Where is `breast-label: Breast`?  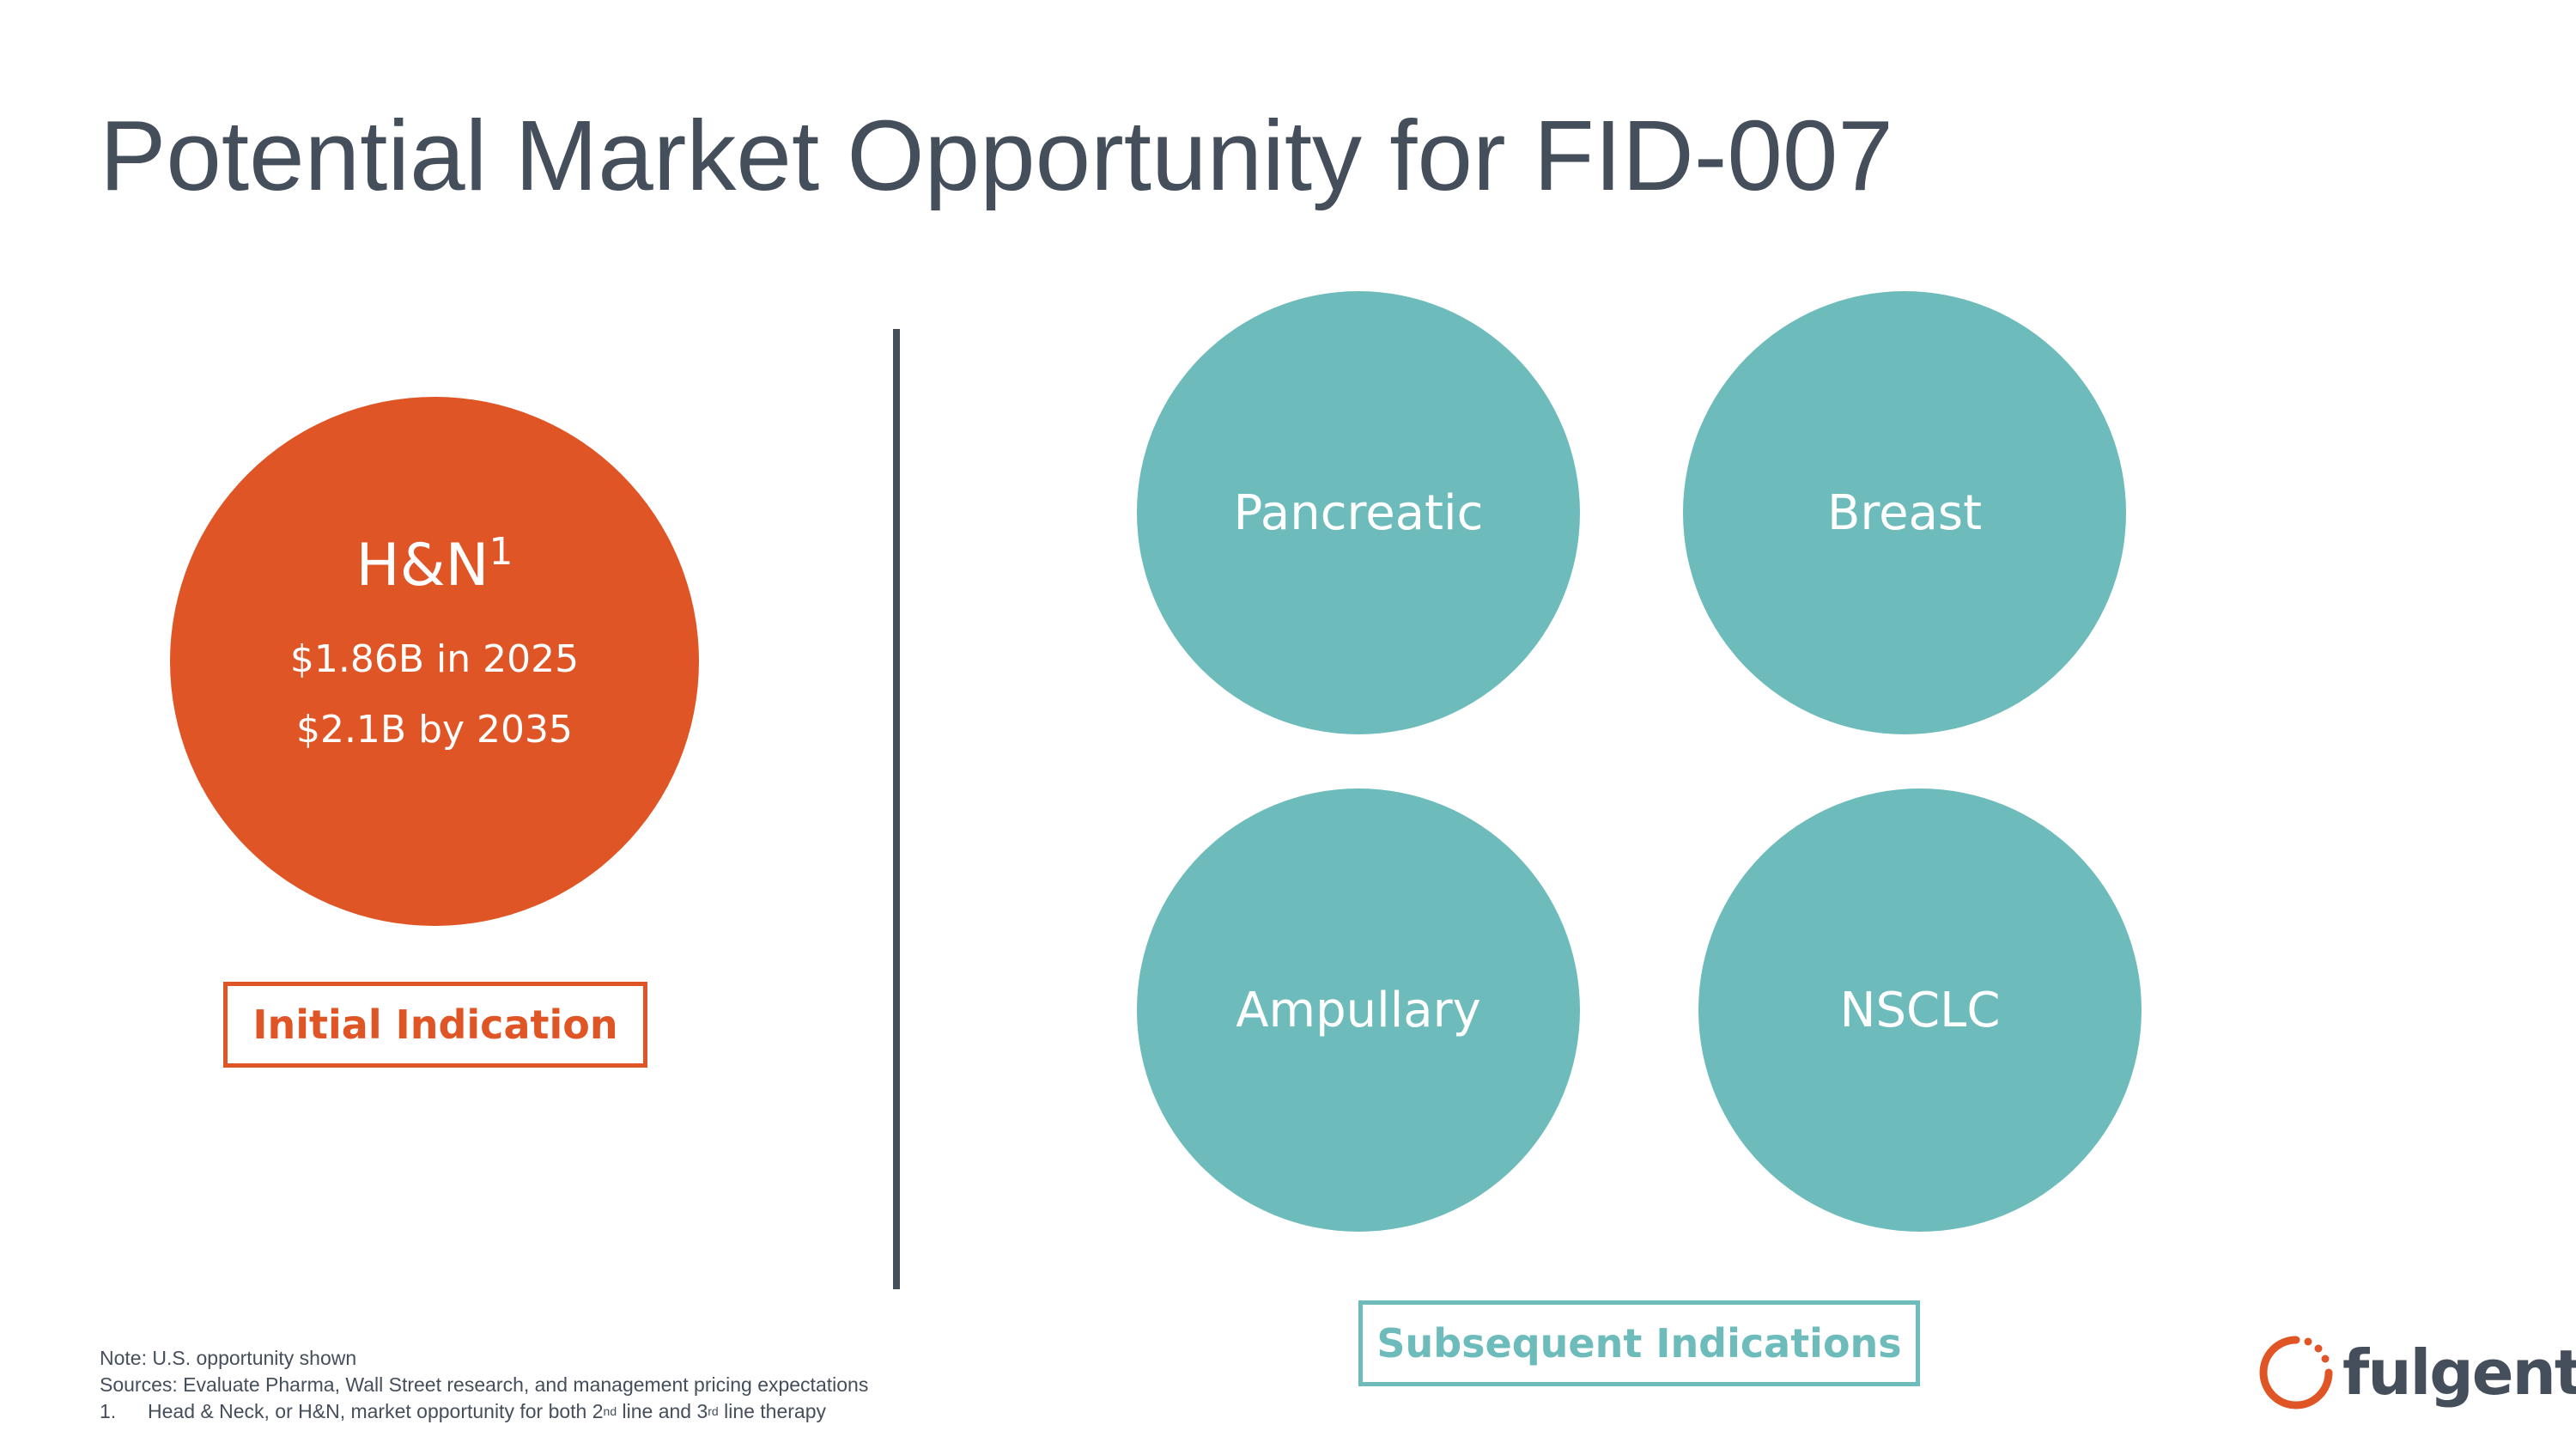 breast-label: Breast is located at coordinates (1904, 512).